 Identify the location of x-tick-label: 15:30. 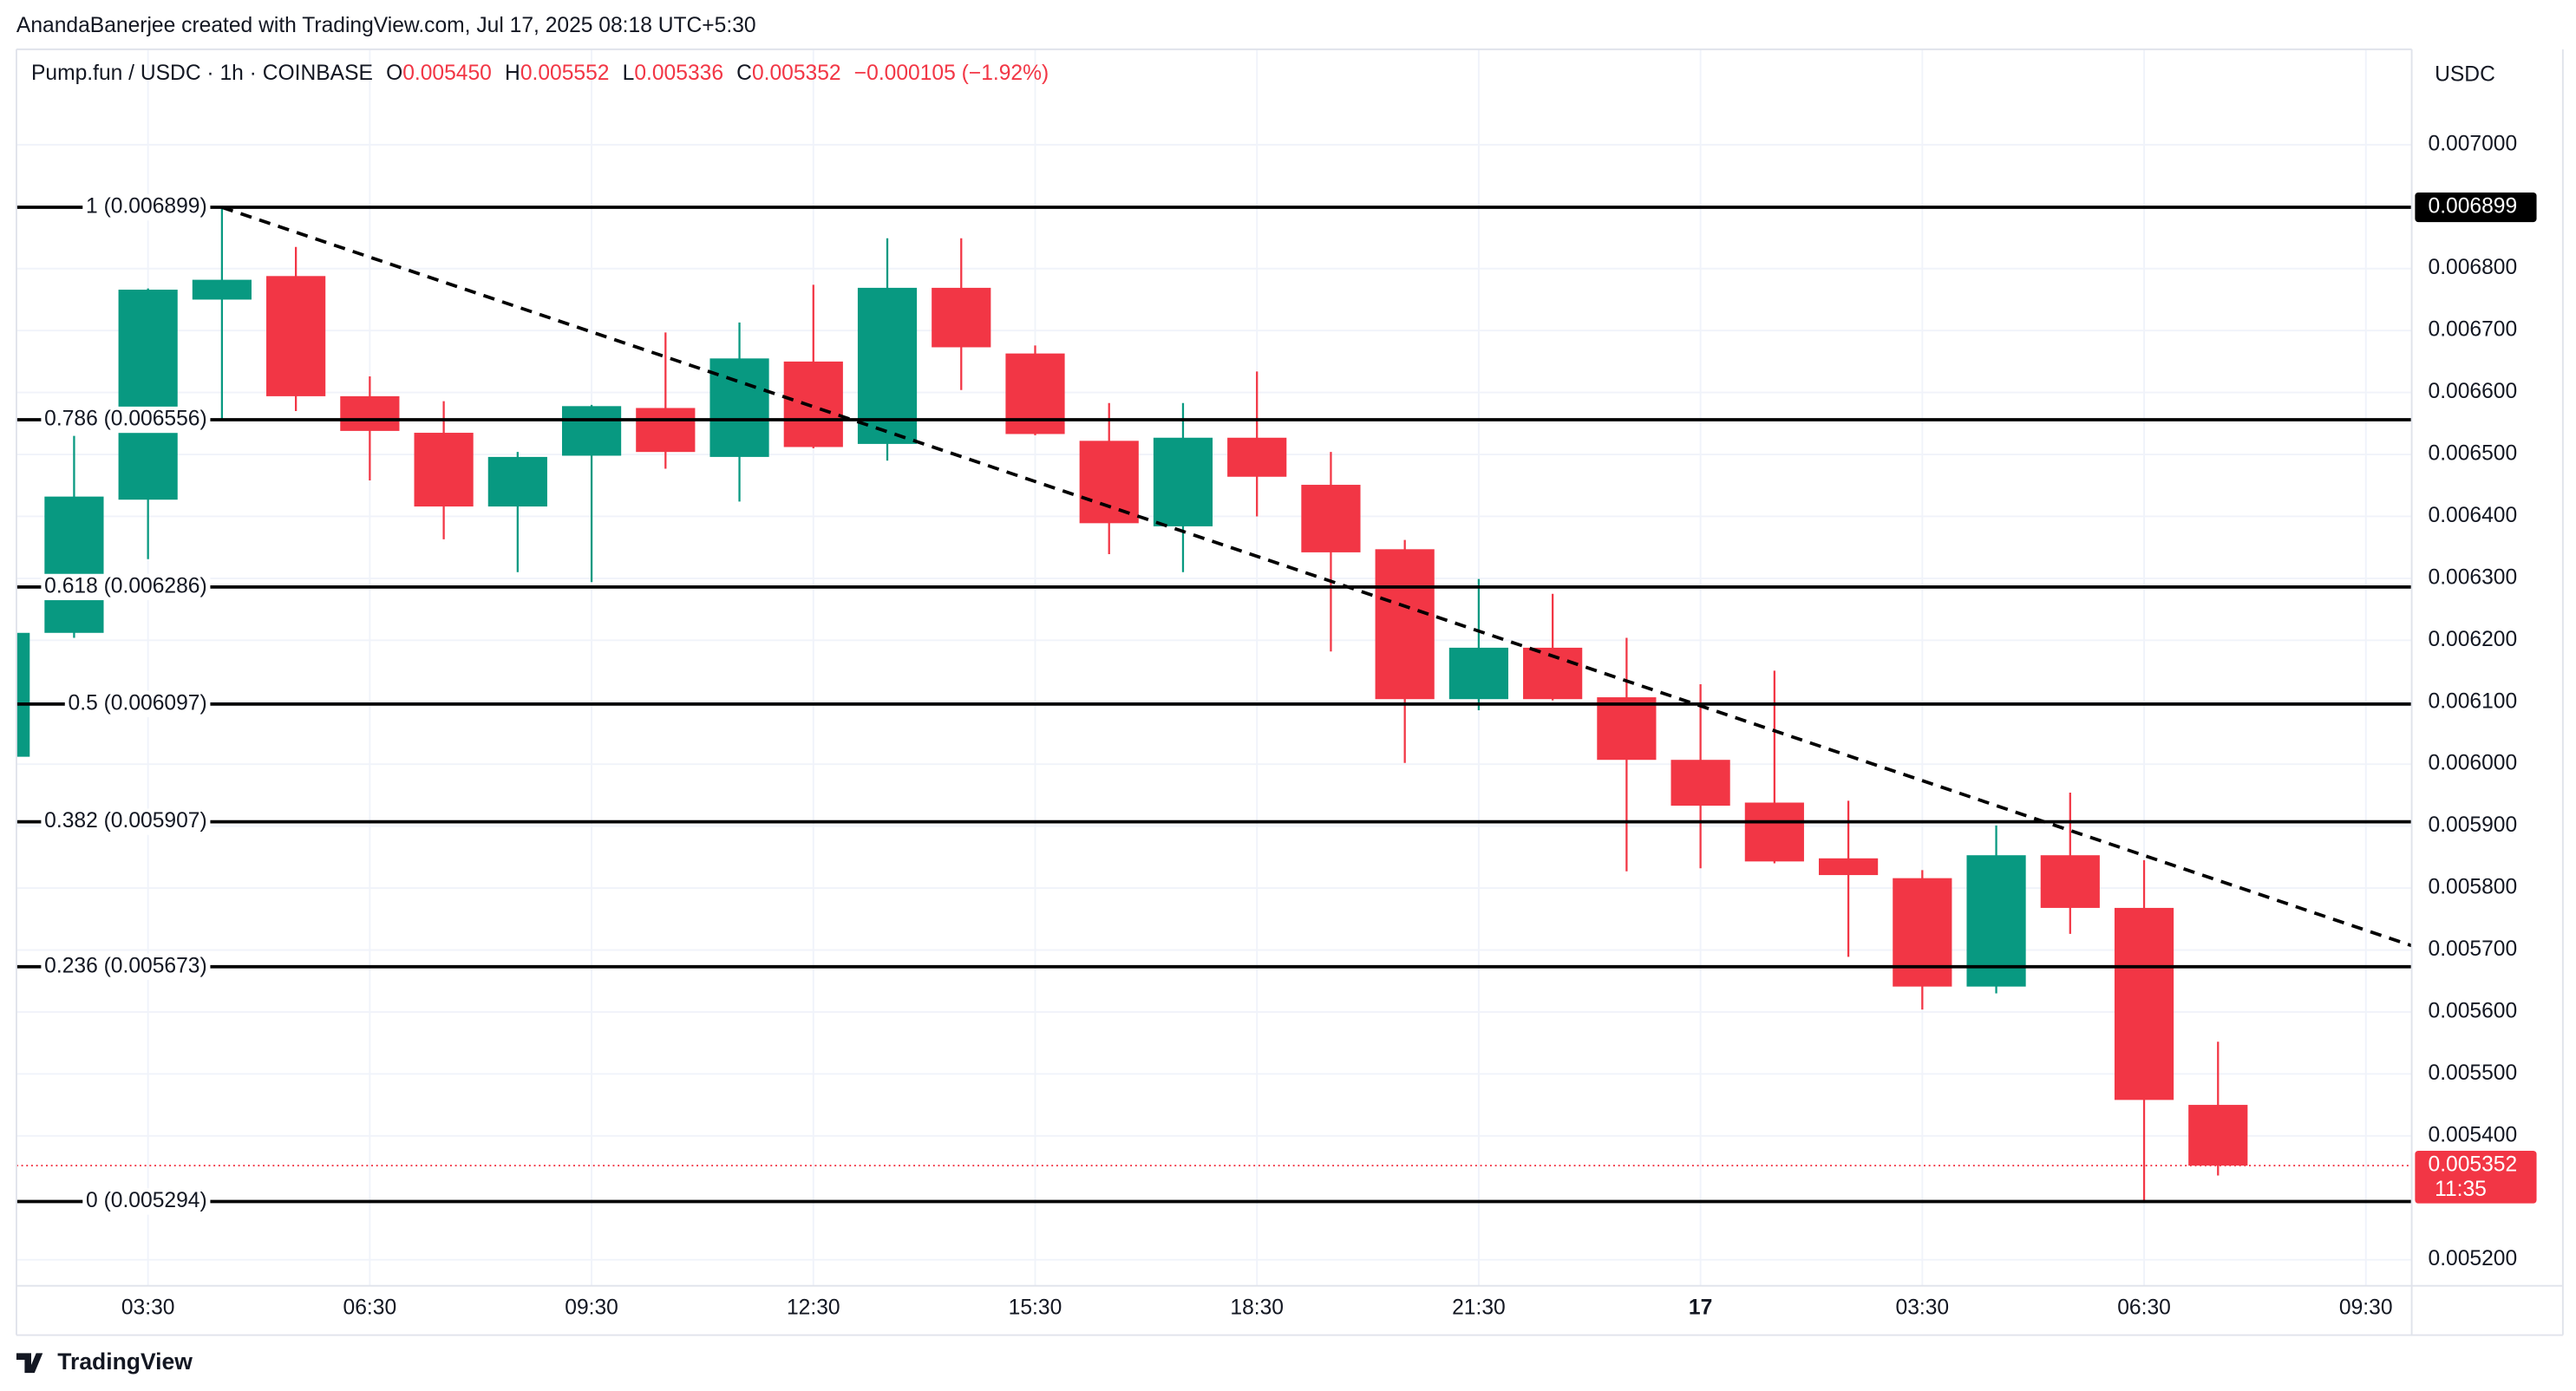
(1035, 1308).